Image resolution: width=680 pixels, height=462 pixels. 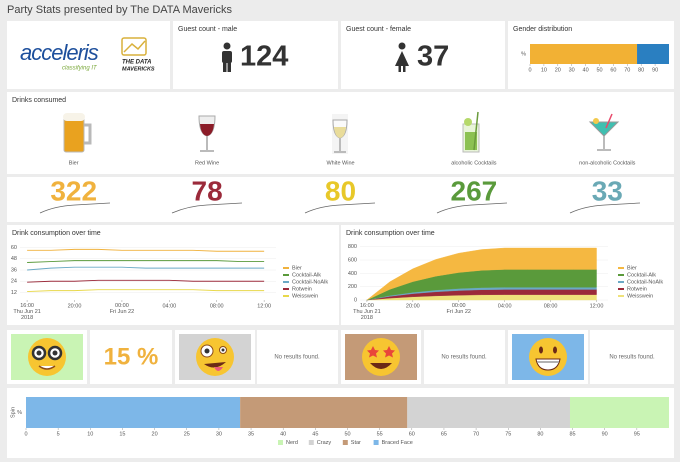 What do you see at coordinates (229, 66) in the screenshot?
I see `male-icon-part` at bounding box center [229, 66].